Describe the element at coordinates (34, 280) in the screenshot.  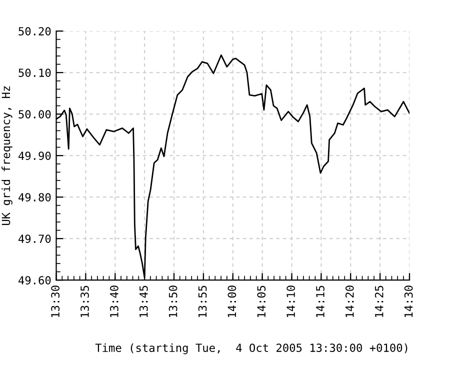
I see `y-tick-label: 49.60` at that location.